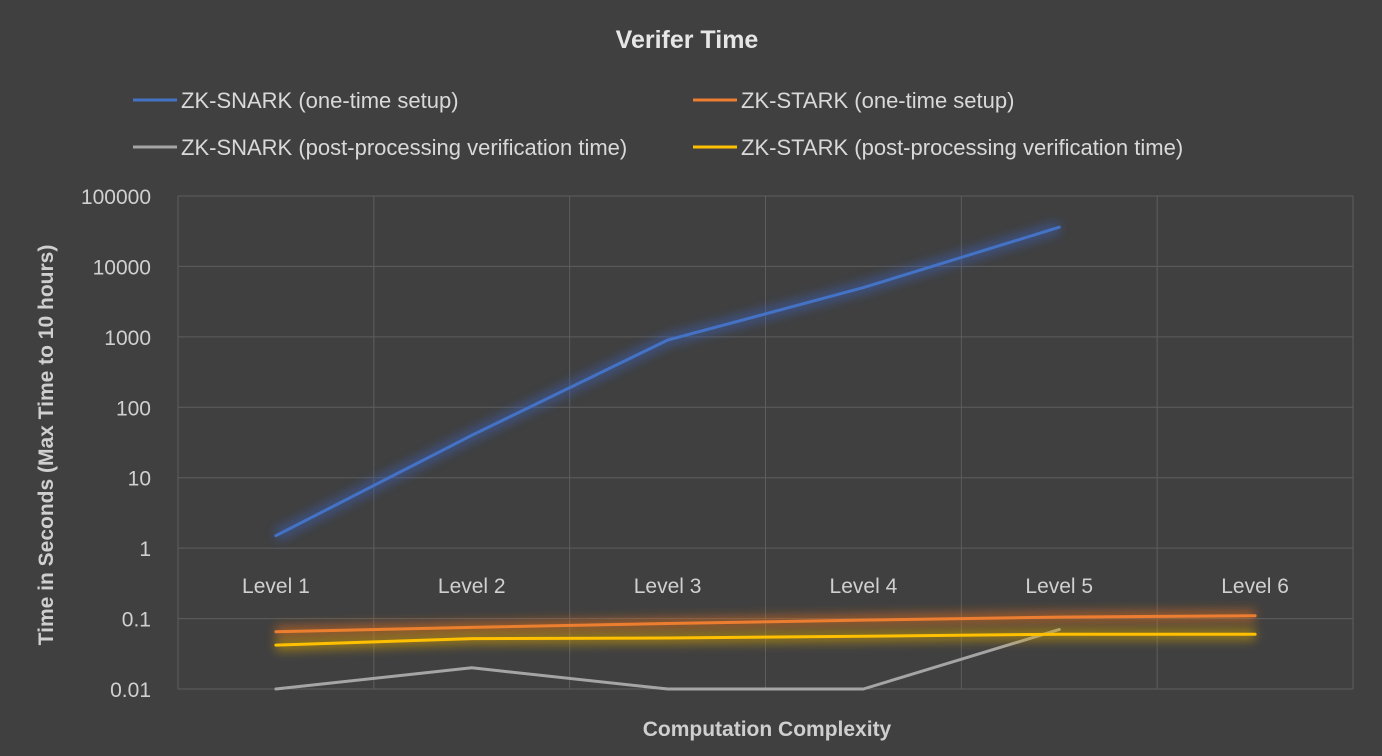  Describe the element at coordinates (130, 690) in the screenshot. I see `y-tick-label: 0.01` at that location.